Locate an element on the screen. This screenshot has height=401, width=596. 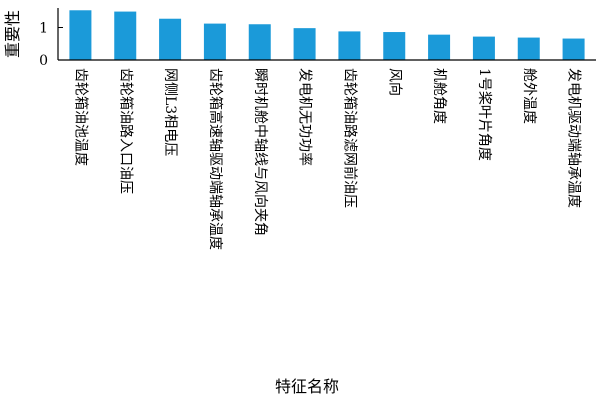
y-tick-label-0: 0 is located at coordinates (43, 61).